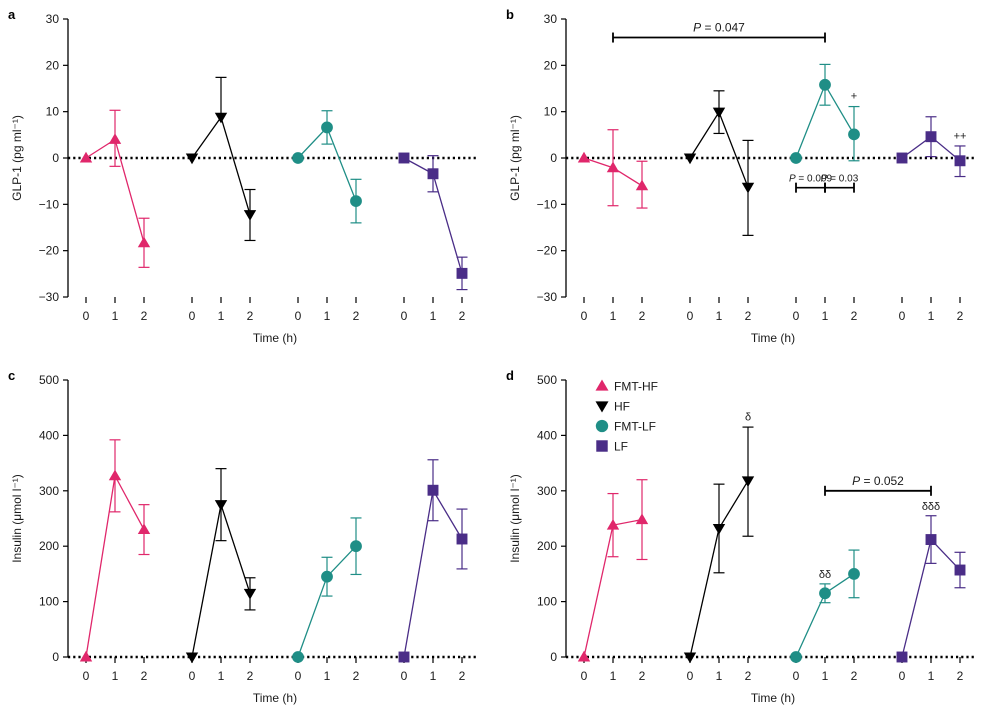  What do you see at coordinates (622, 407) in the screenshot?
I see `legend-label: HF` at bounding box center [622, 407].